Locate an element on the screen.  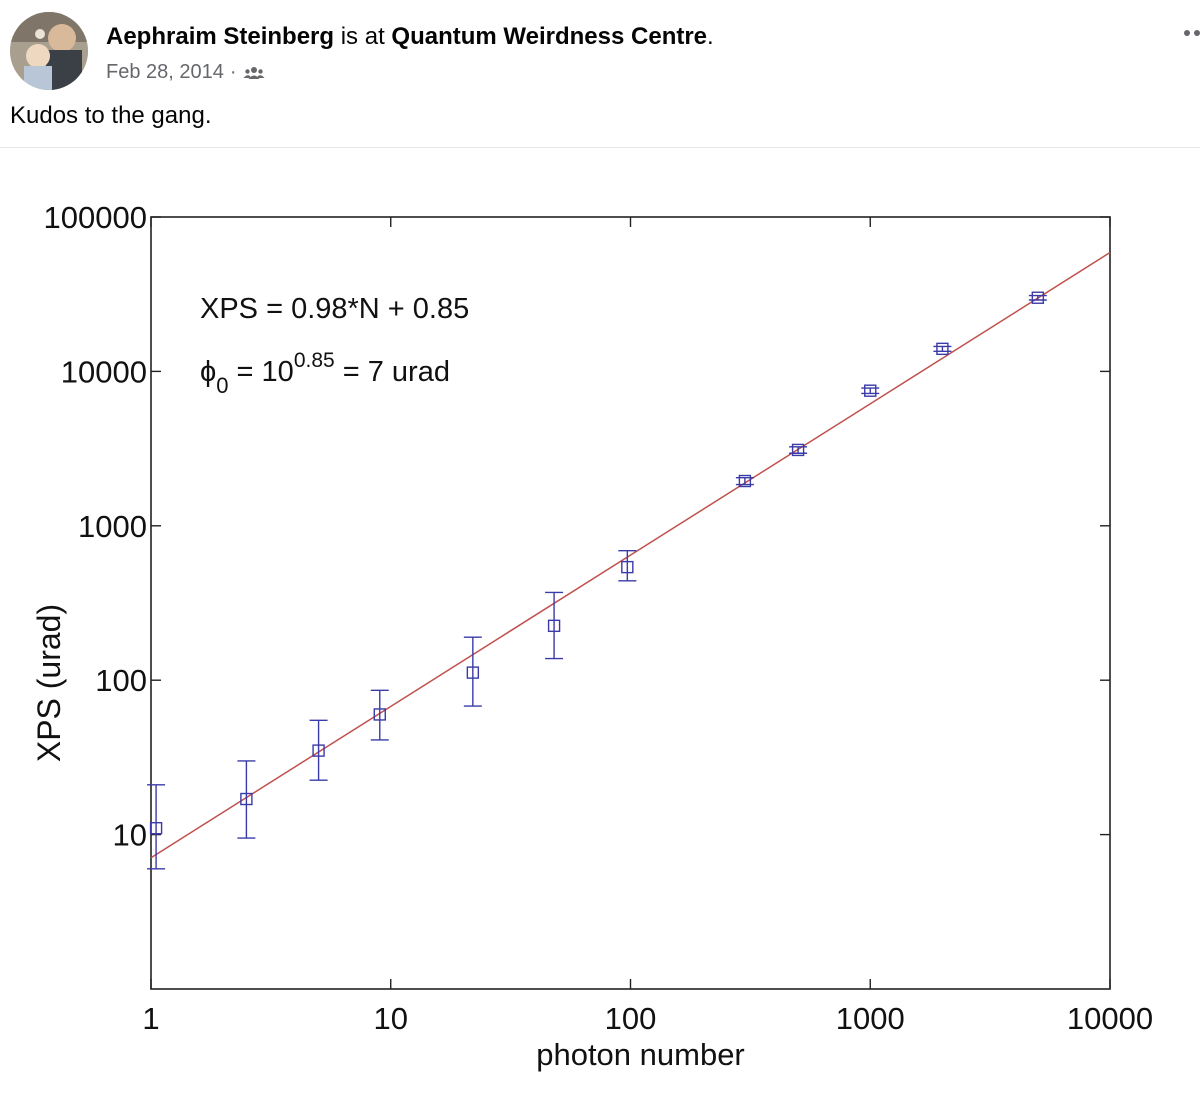
x-tick-label: 10000 is located at coordinates (1110, 1018).